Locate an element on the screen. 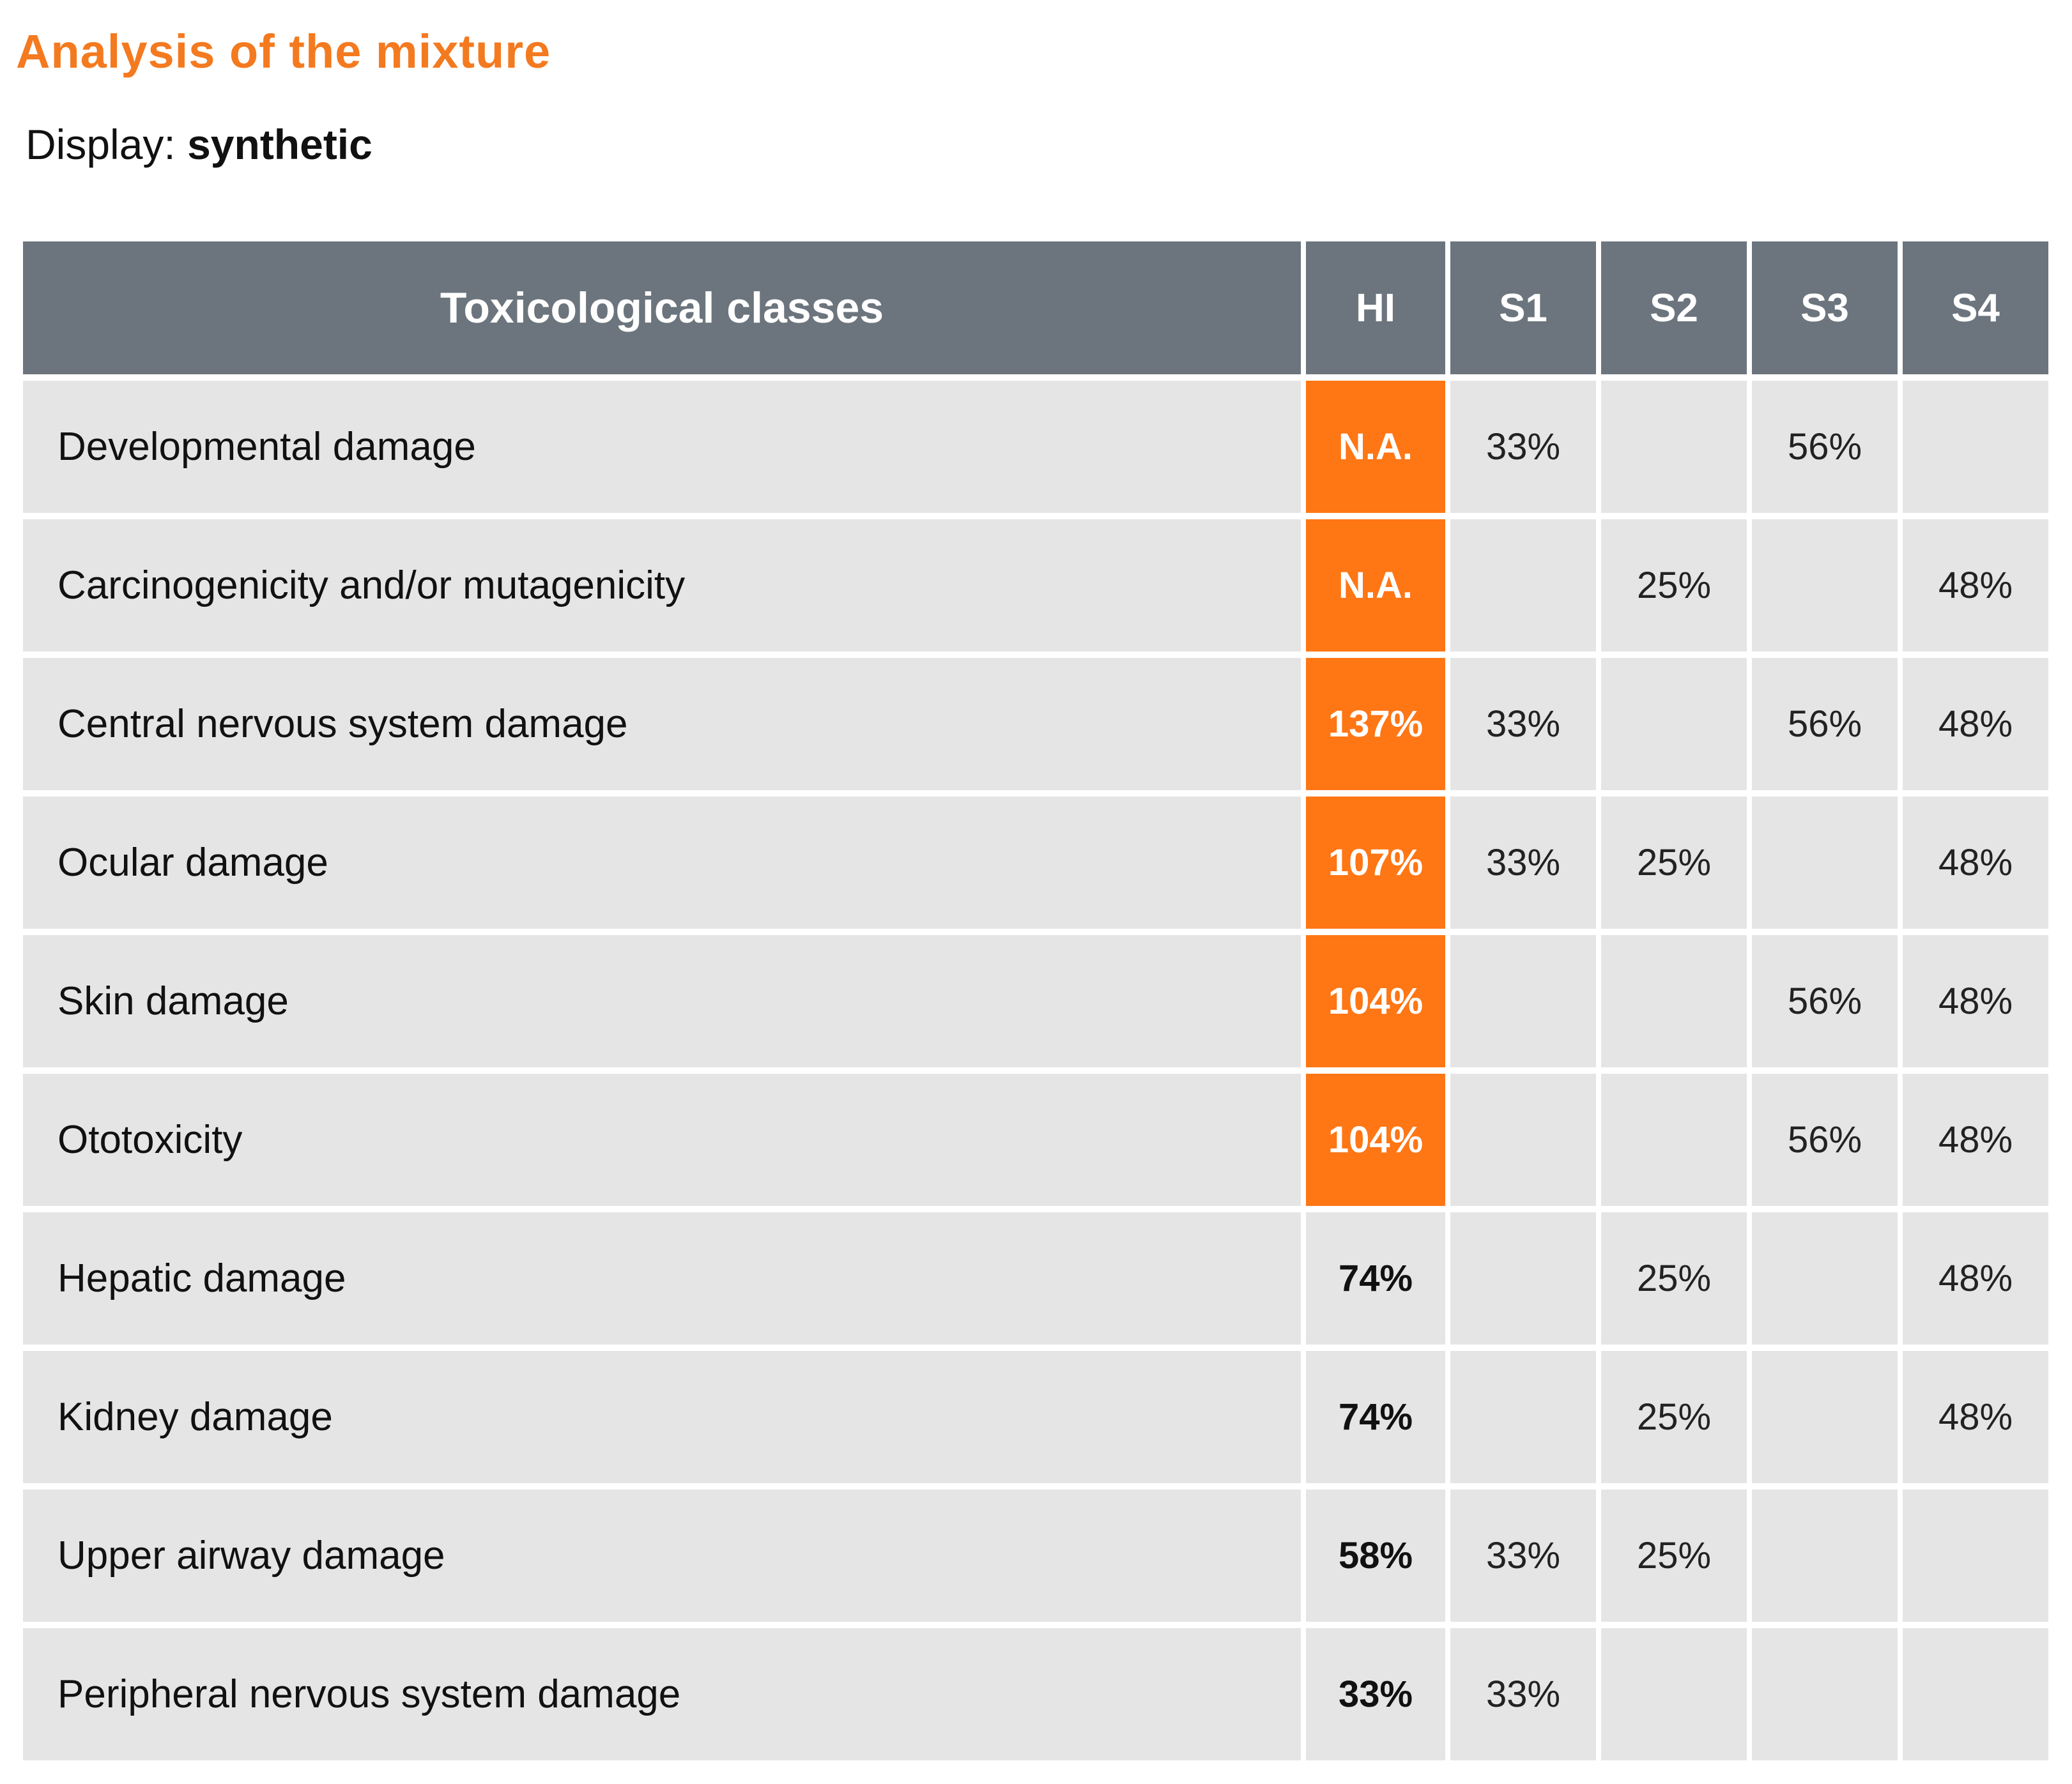 The image size is (2072, 1784). display-mode: Display: synthetic is located at coordinates (199, 144).